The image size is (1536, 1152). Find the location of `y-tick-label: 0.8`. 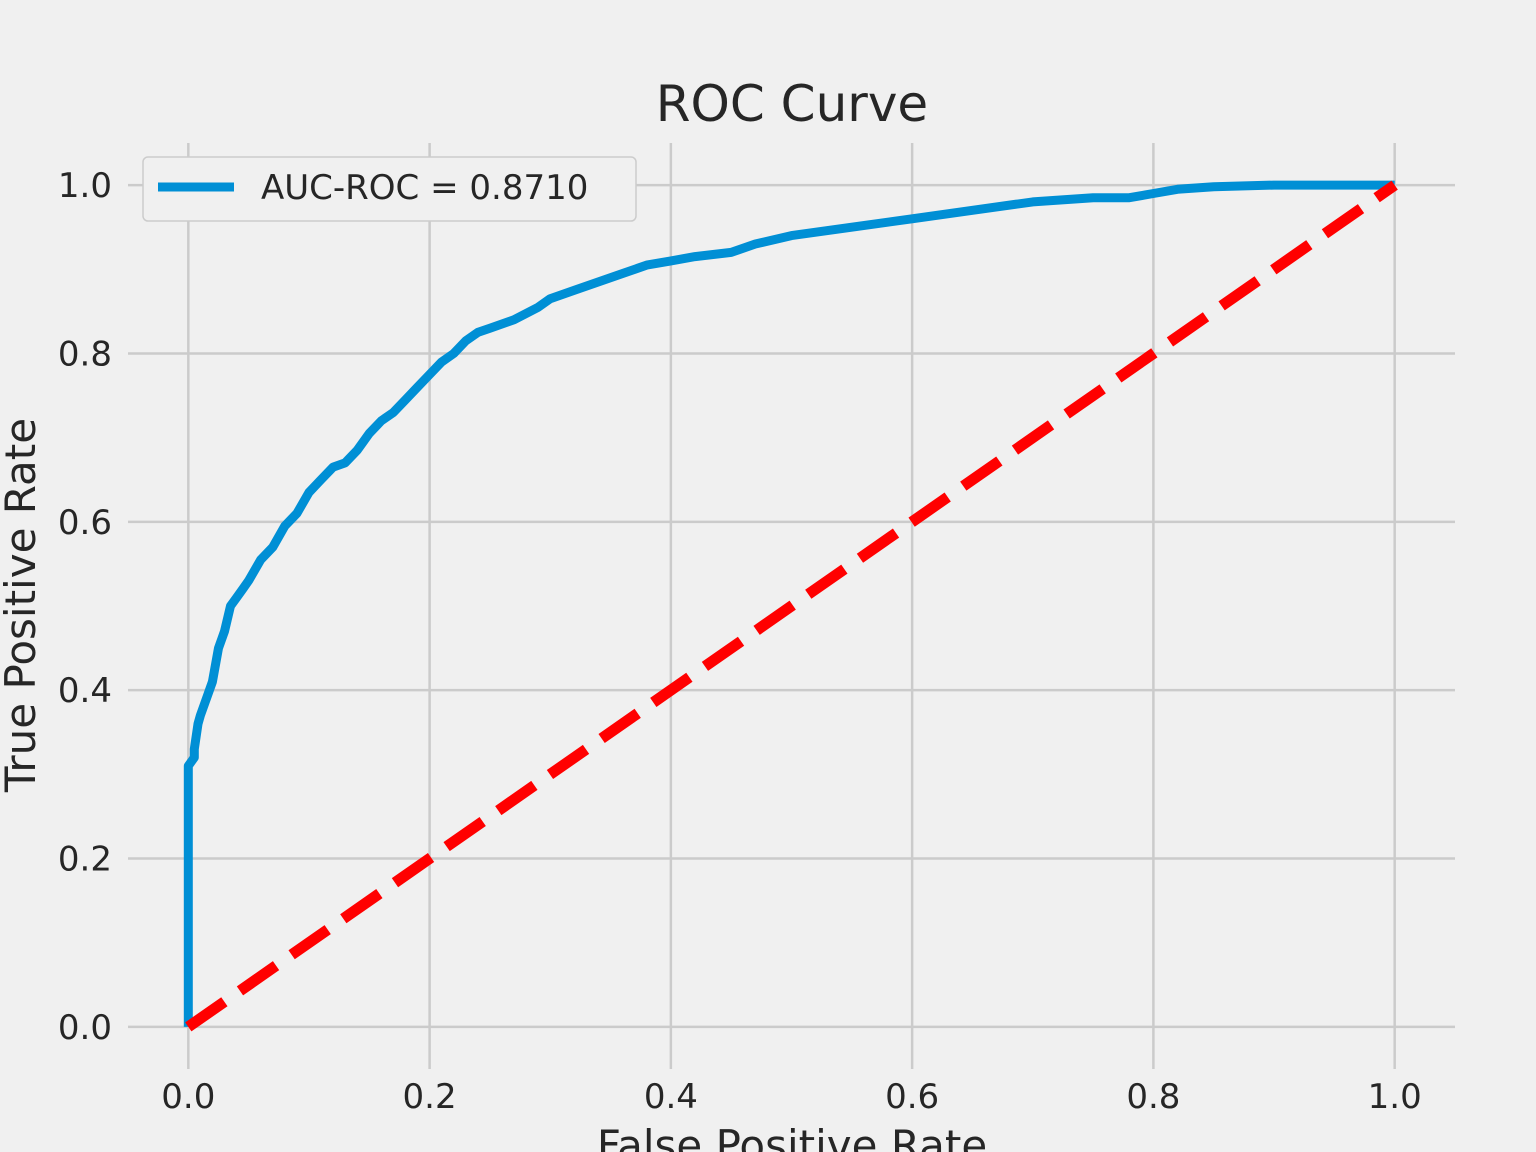

y-tick-label: 0.8 is located at coordinates (85, 354).